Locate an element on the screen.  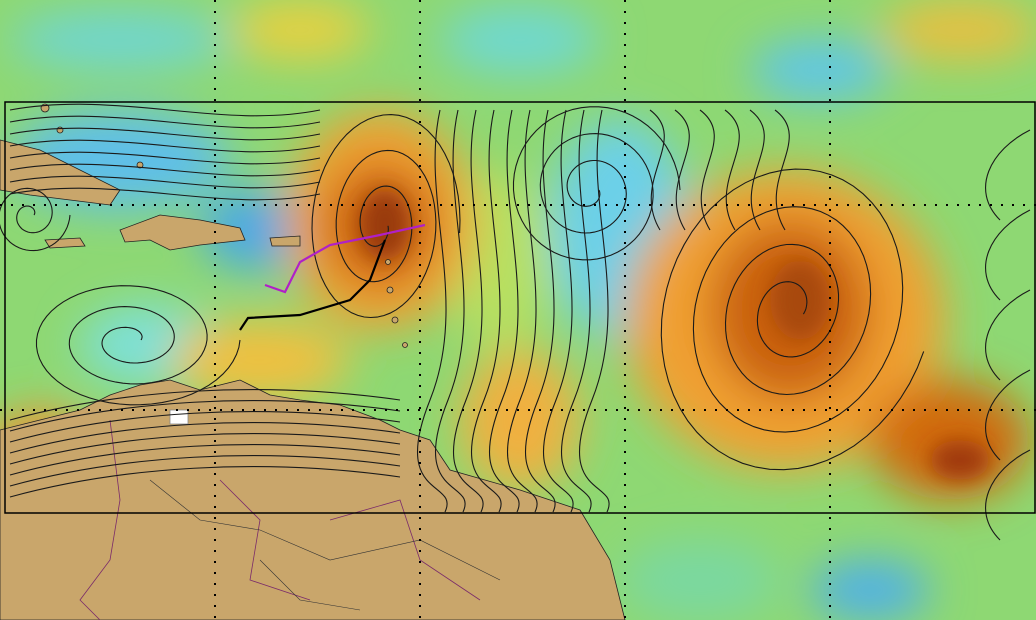
borders is located at coordinates (280, 519).